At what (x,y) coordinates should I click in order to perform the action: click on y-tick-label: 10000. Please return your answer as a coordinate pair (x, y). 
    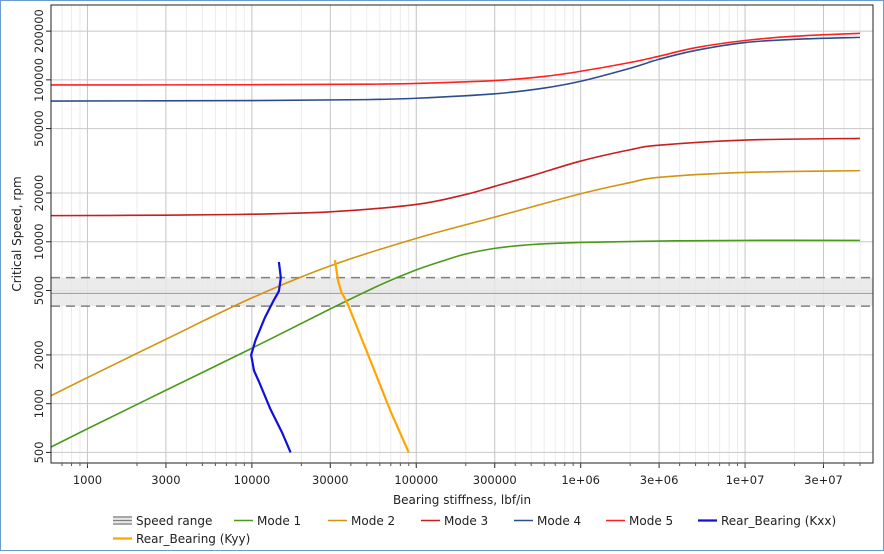
    Looking at the image, I should click on (39, 241).